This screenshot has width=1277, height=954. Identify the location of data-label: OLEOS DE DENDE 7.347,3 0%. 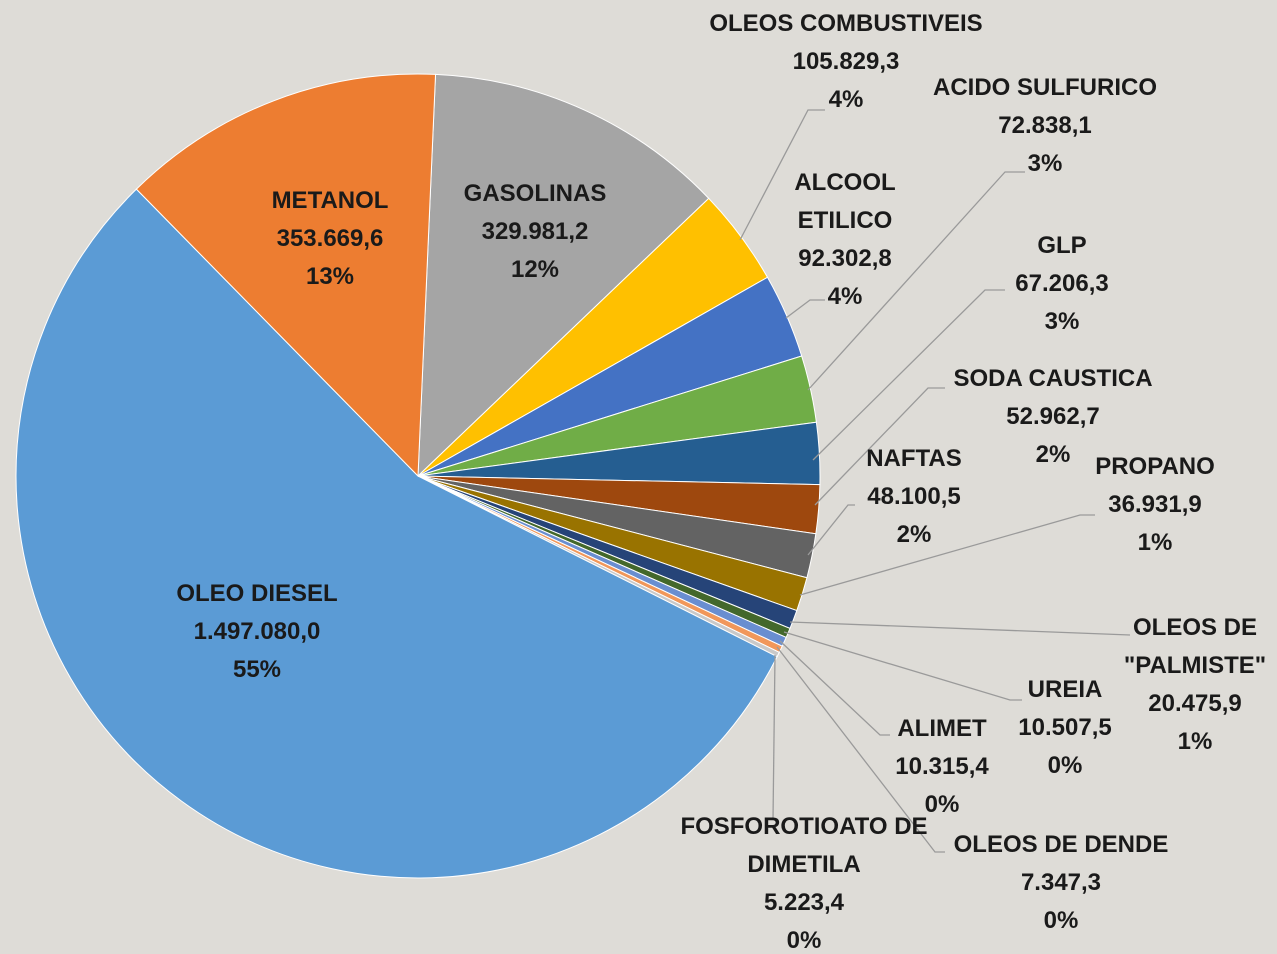
(1061, 883).